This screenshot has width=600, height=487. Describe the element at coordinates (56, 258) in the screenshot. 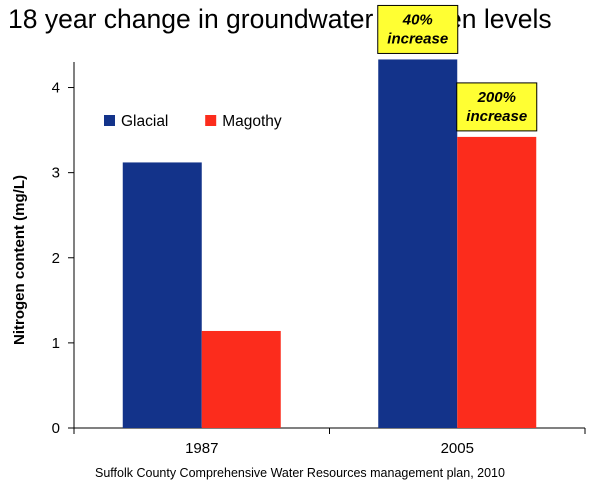

I see `y-tick-label: 2` at that location.